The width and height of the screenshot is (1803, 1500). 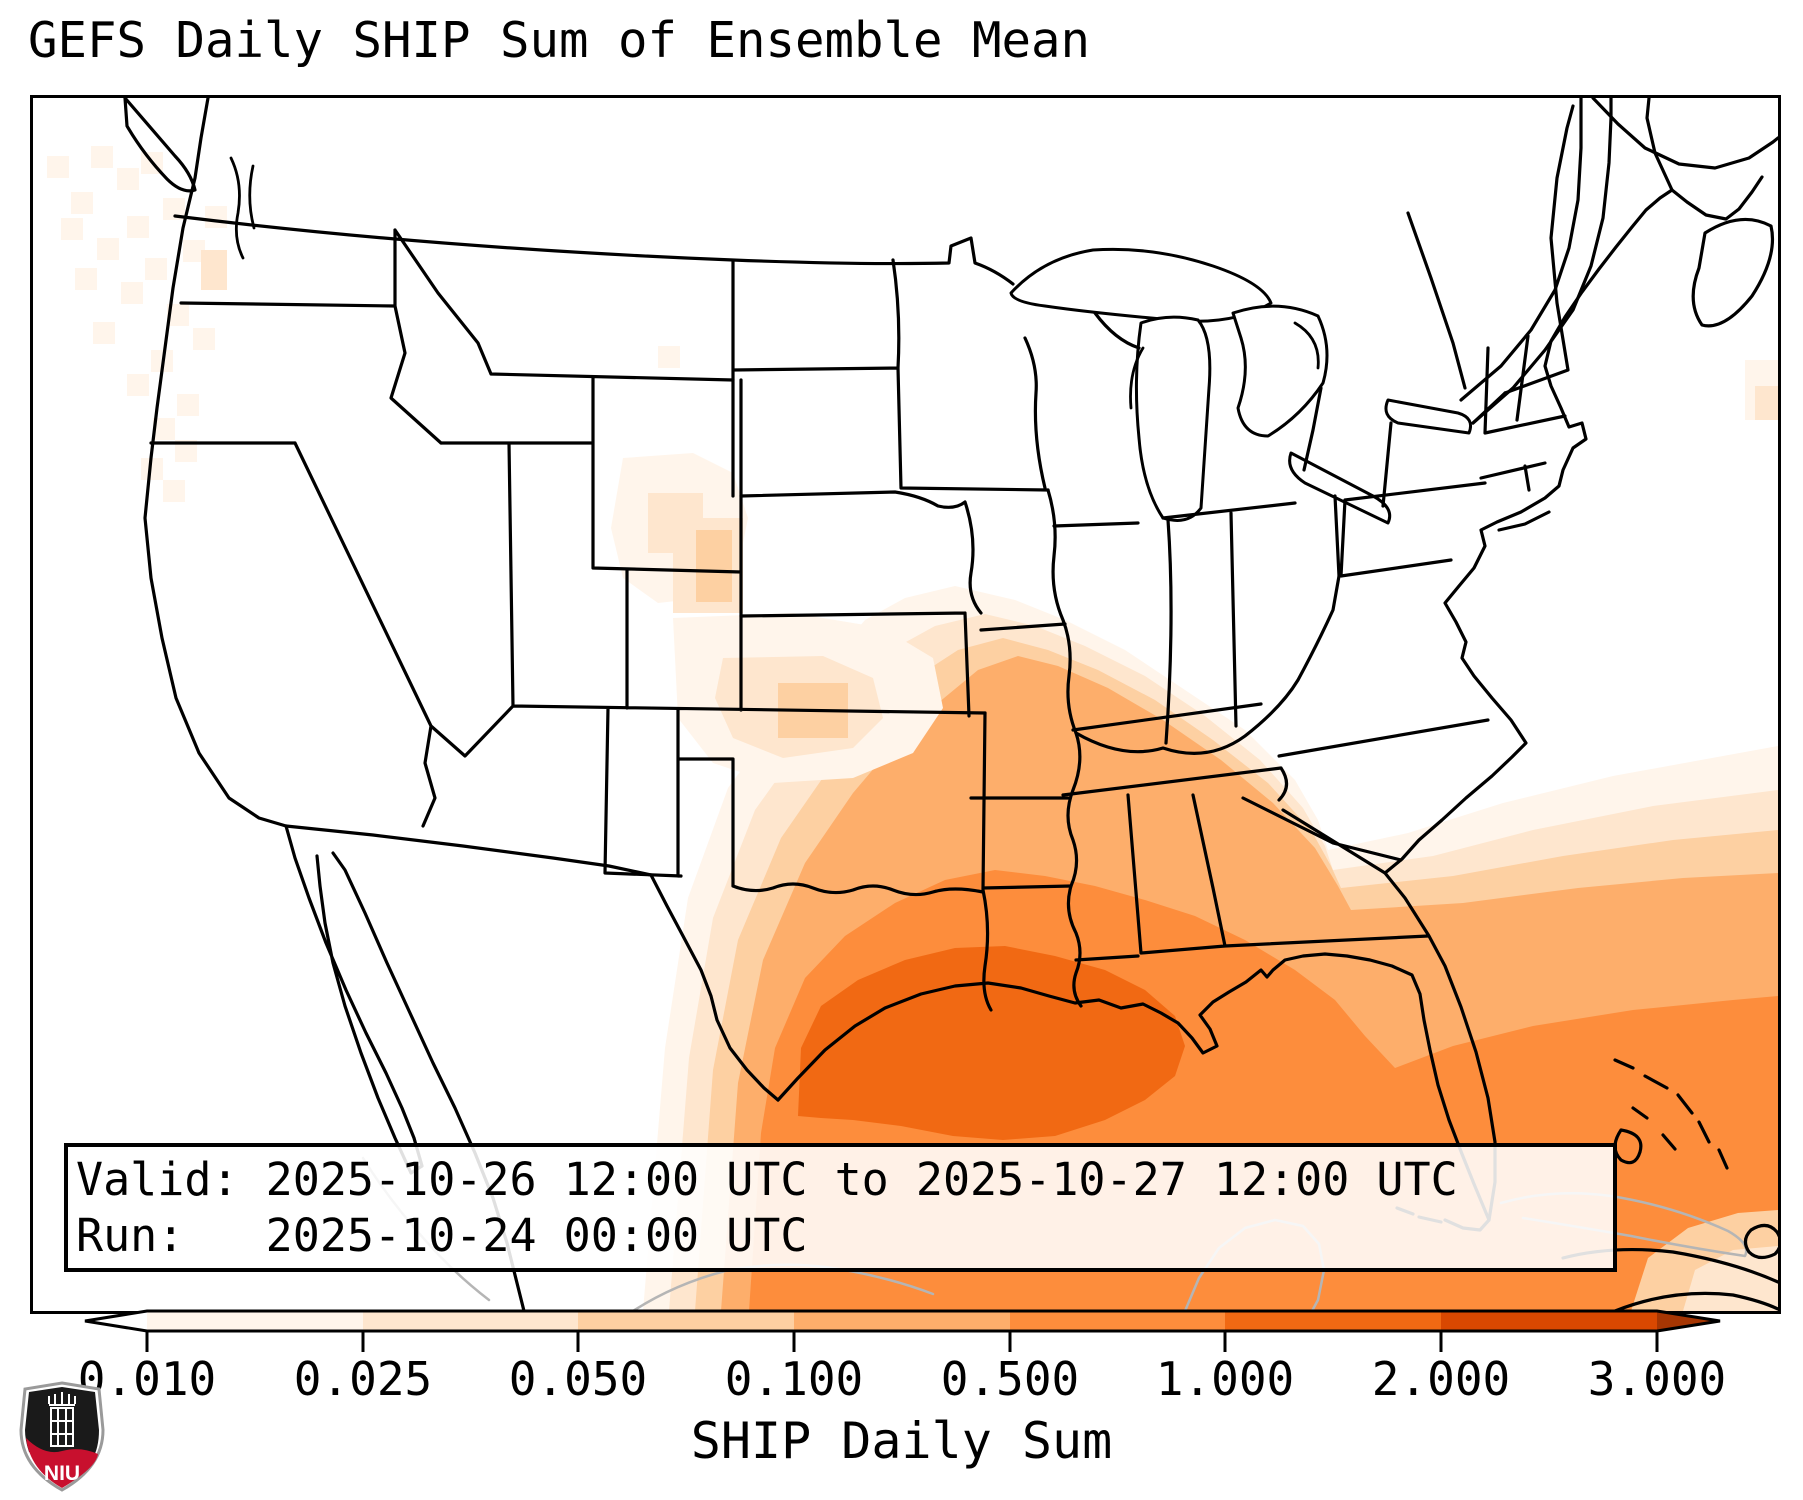 I want to click on colorbar-under-arrow, so click(x=116, y=1321).